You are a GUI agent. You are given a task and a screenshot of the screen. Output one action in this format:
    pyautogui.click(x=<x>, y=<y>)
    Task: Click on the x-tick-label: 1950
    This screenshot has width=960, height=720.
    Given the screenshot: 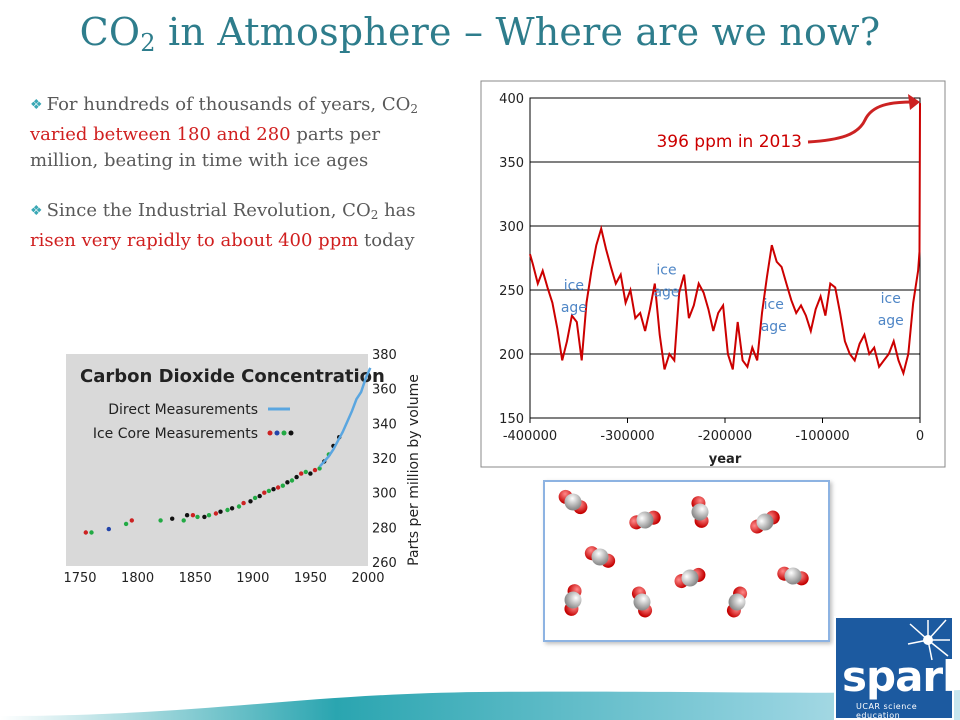 What is the action you would take?
    pyautogui.click(x=310, y=578)
    